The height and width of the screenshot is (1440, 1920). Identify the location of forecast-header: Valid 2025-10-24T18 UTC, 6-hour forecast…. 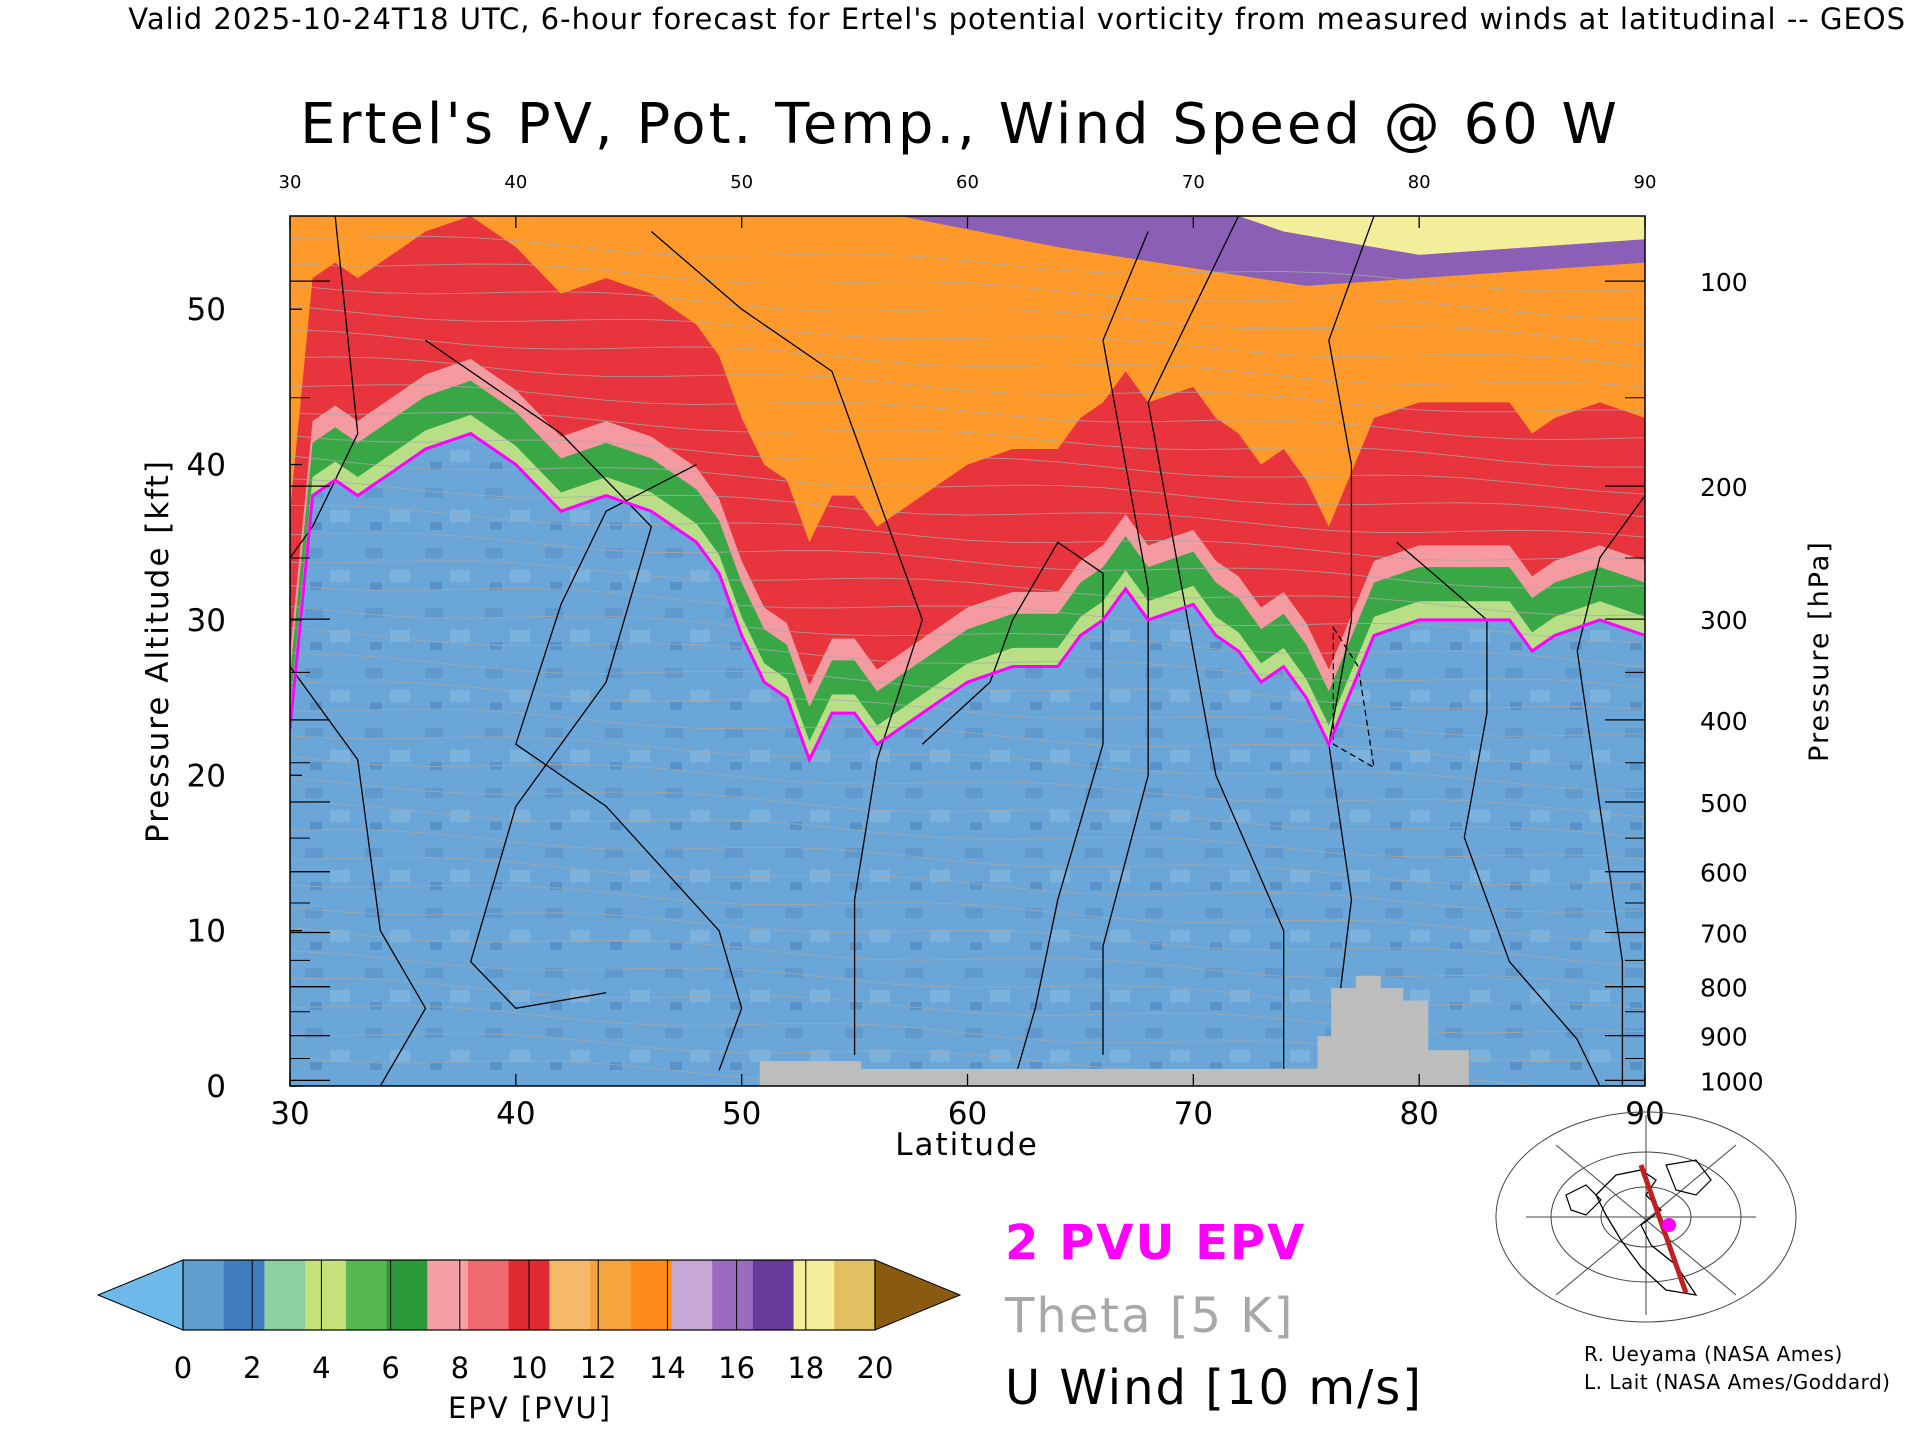
(1017, 19).